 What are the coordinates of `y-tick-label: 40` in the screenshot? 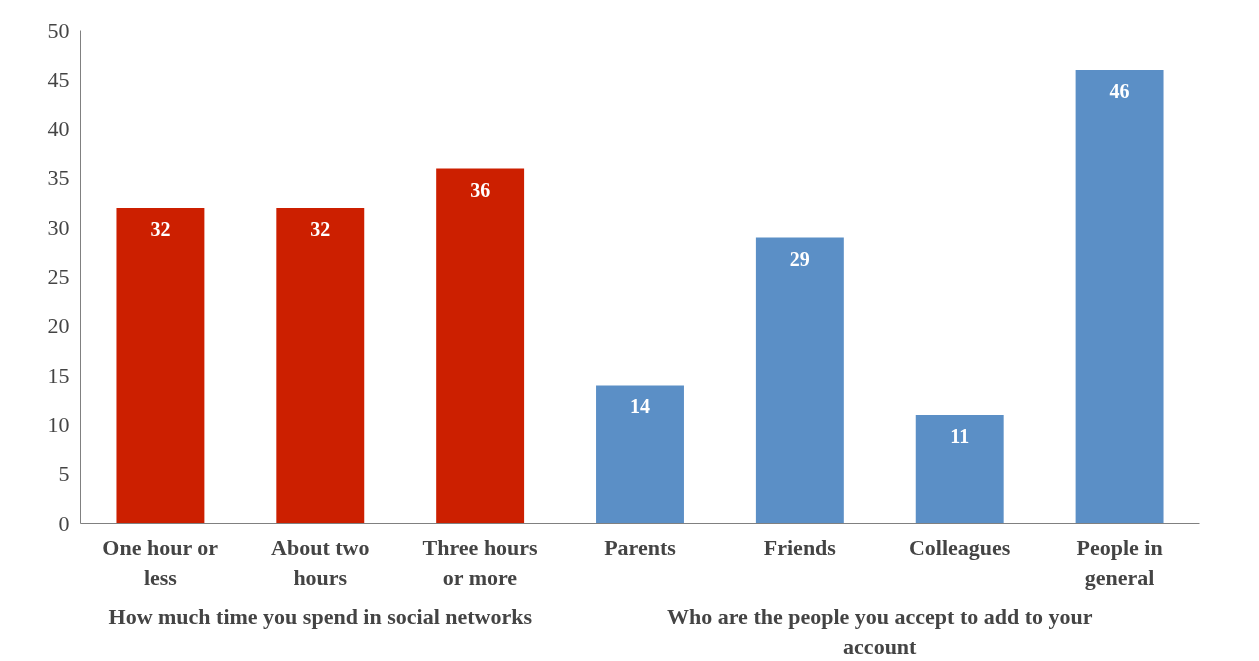 It's located at (58, 129).